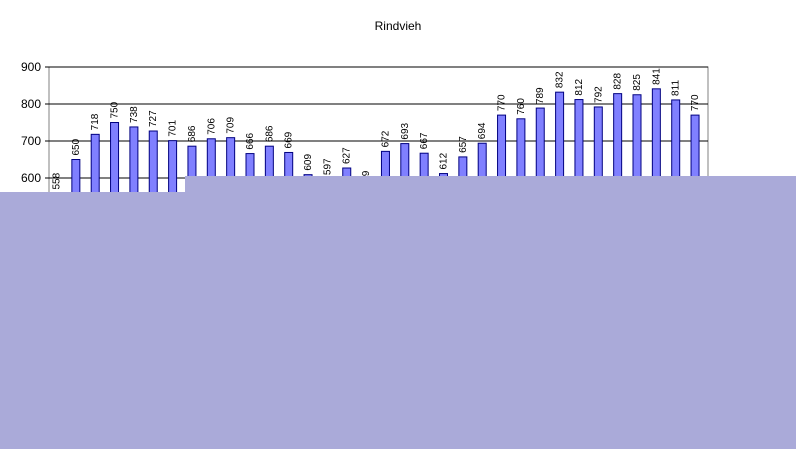 Image resolution: width=796 pixels, height=454 pixels. What do you see at coordinates (31, 67) in the screenshot?
I see `y-tick-label: 900` at bounding box center [31, 67].